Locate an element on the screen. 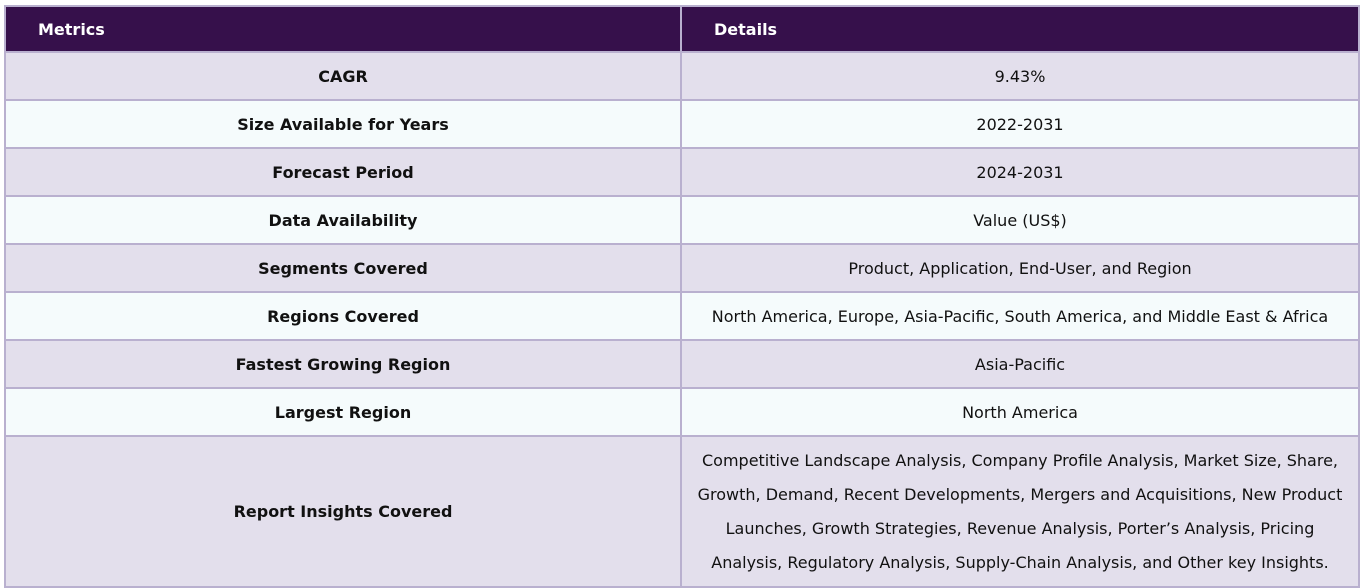 The width and height of the screenshot is (1362, 588). metric-cell: Segments Covered is located at coordinates (343, 268).